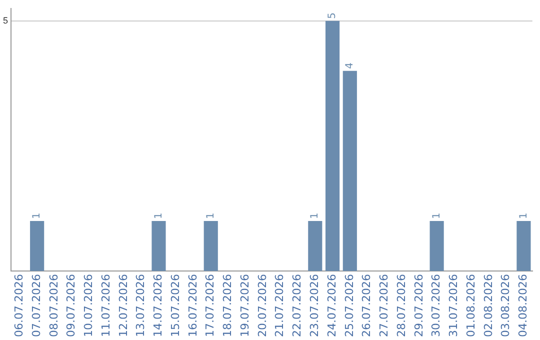  I want to click on x-tick-label: 01.08.2026, so click(471, 306).